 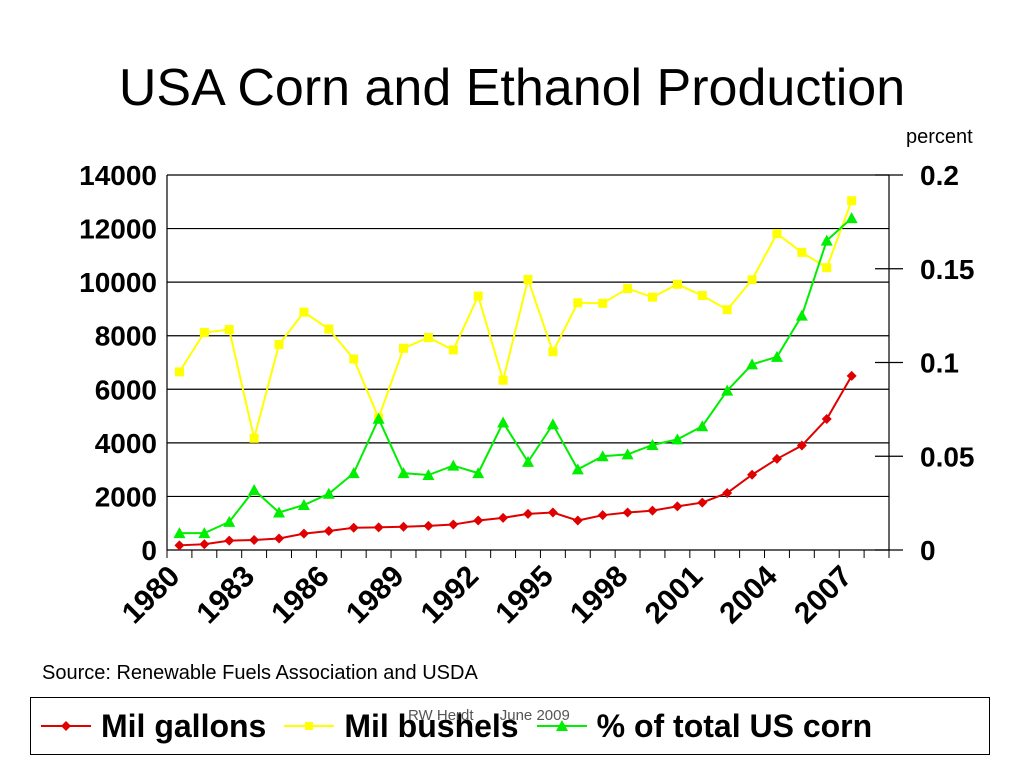 I want to click on x-tick-label: 1986, so click(x=300, y=595).